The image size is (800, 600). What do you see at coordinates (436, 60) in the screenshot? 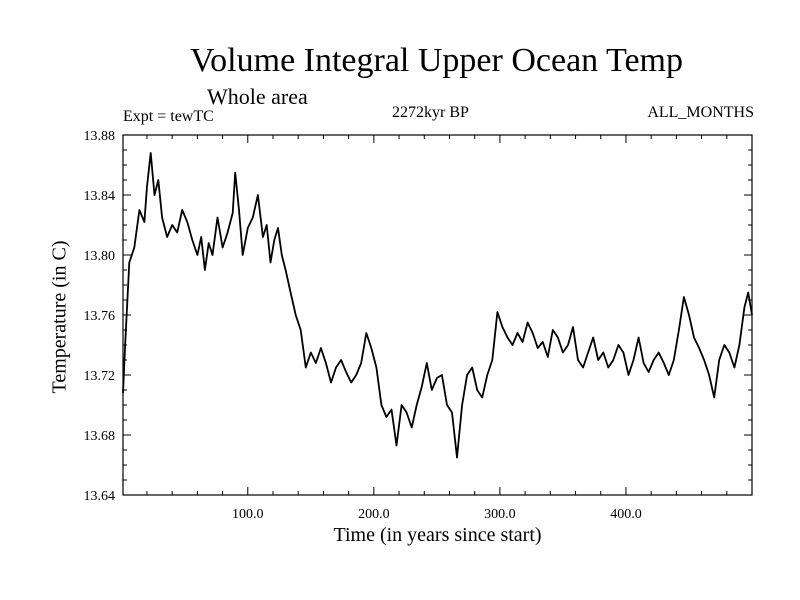
I see `chart-title: Volume Integral Upper Ocean Temp` at bounding box center [436, 60].